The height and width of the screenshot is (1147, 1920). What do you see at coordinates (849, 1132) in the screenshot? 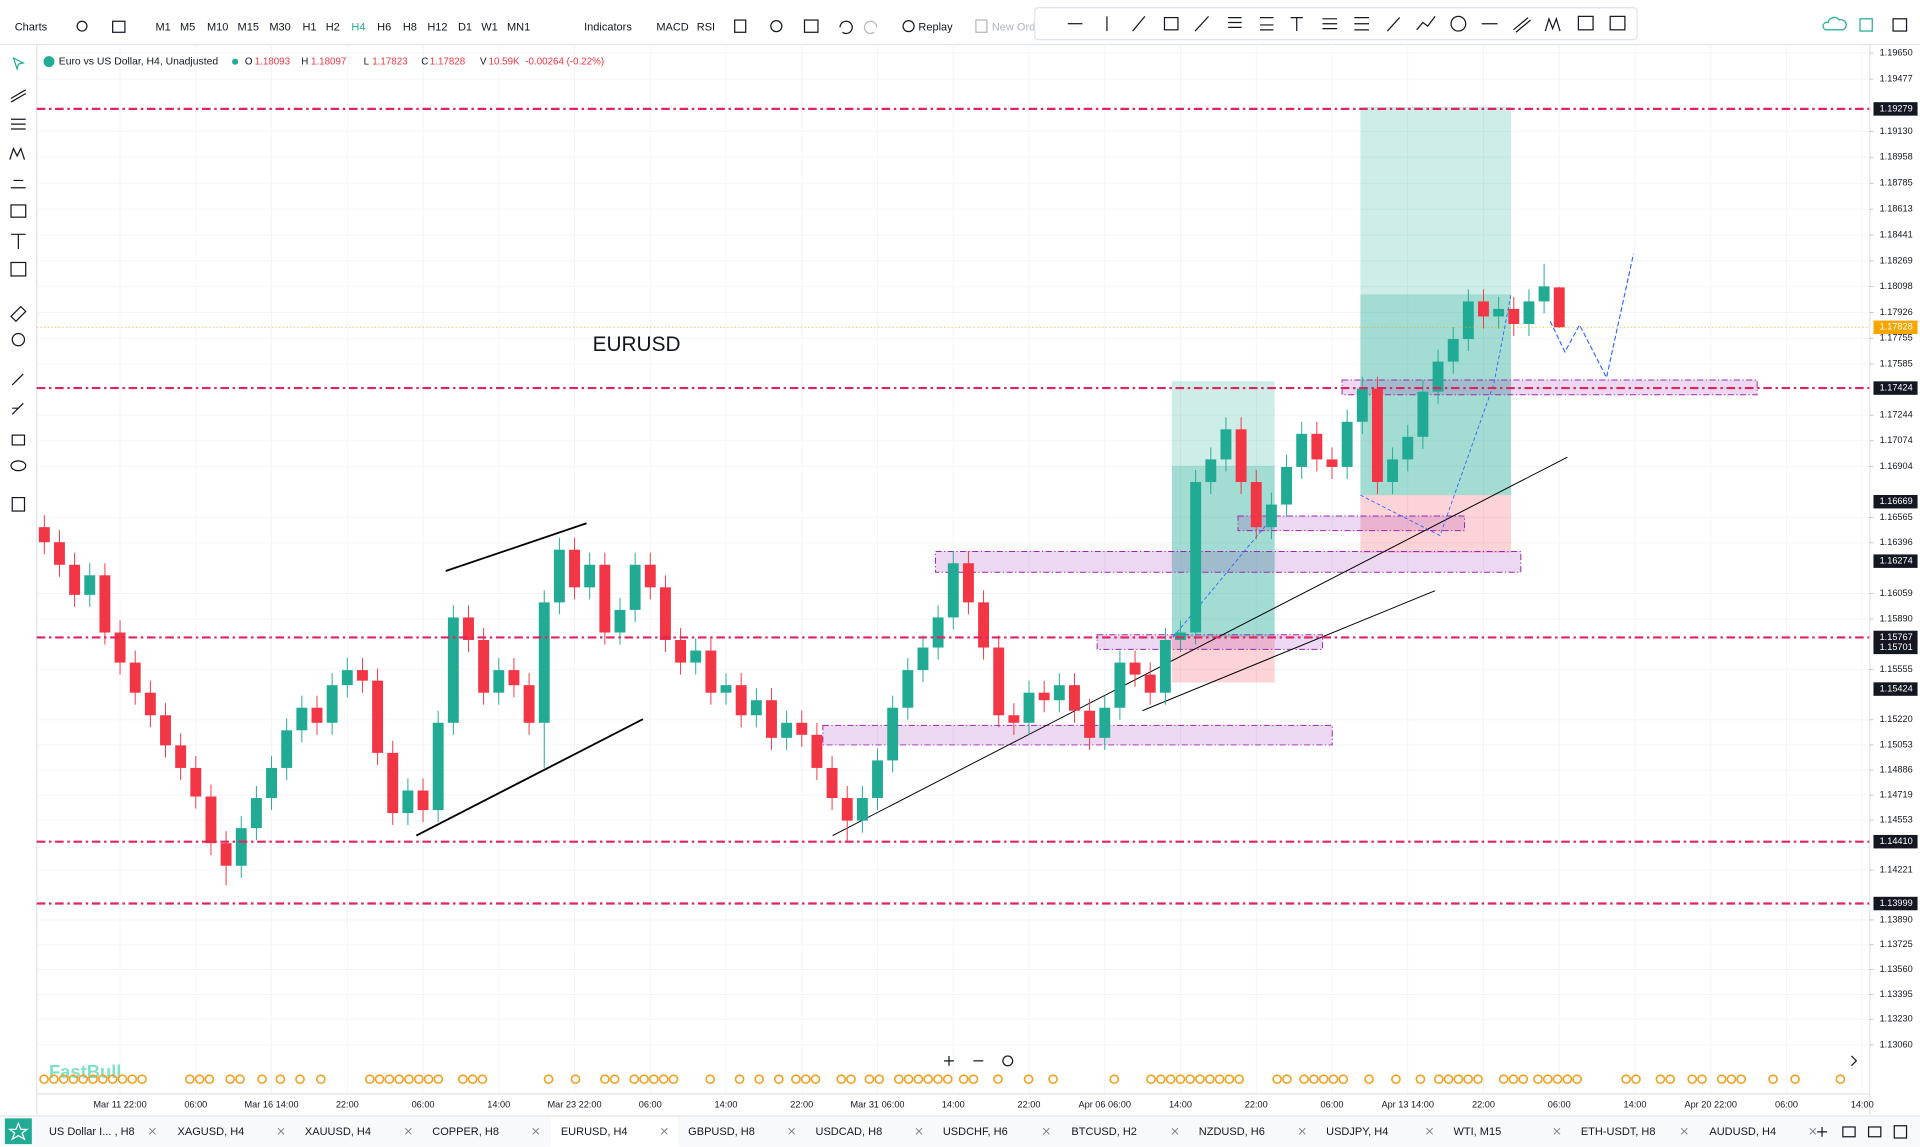
I see `tab-label: USDCAD, H8` at bounding box center [849, 1132].